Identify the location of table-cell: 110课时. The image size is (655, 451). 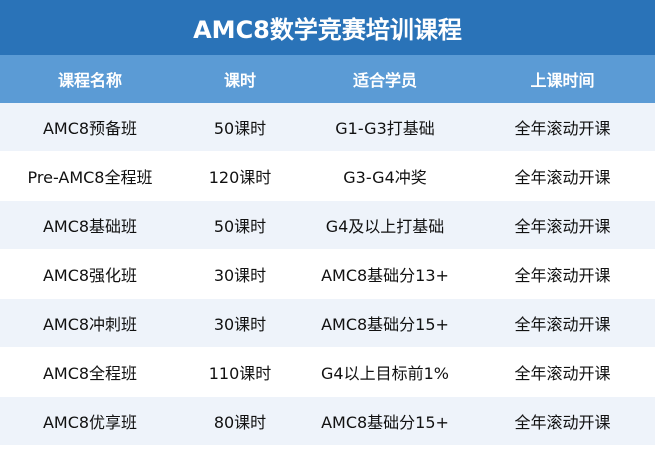
(240, 373).